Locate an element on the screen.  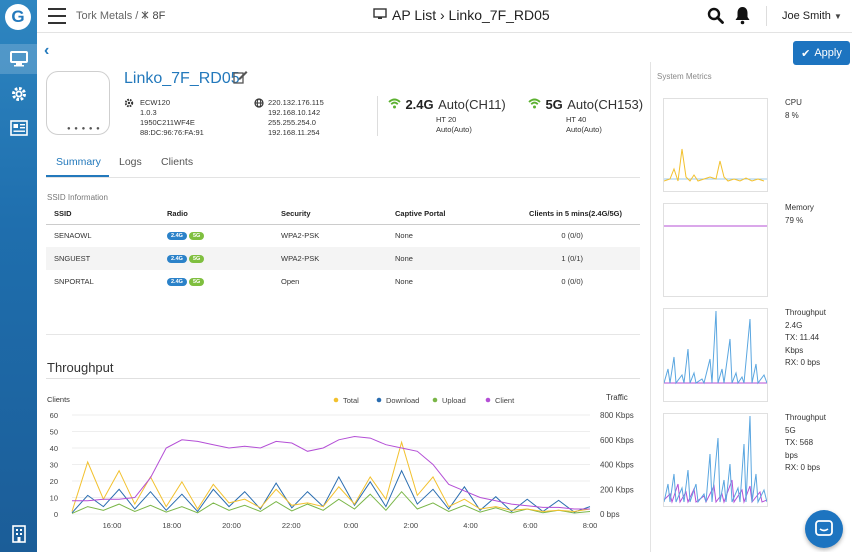
table-row: SNGUEST 2.4G 5G WPA2-PSK None 1 (0/1) is located at coordinates (343, 258).